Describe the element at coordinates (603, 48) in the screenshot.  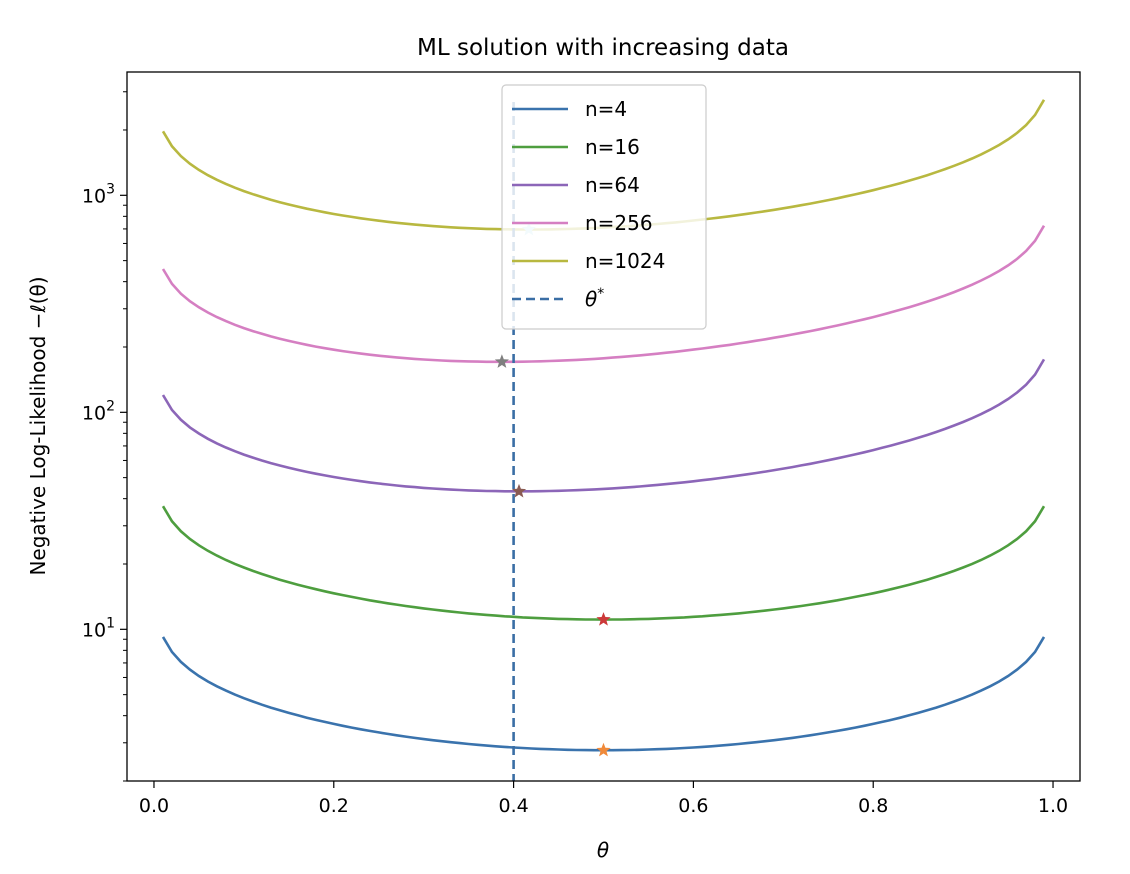
I see `chart-title: ML solution with increasing data` at that location.